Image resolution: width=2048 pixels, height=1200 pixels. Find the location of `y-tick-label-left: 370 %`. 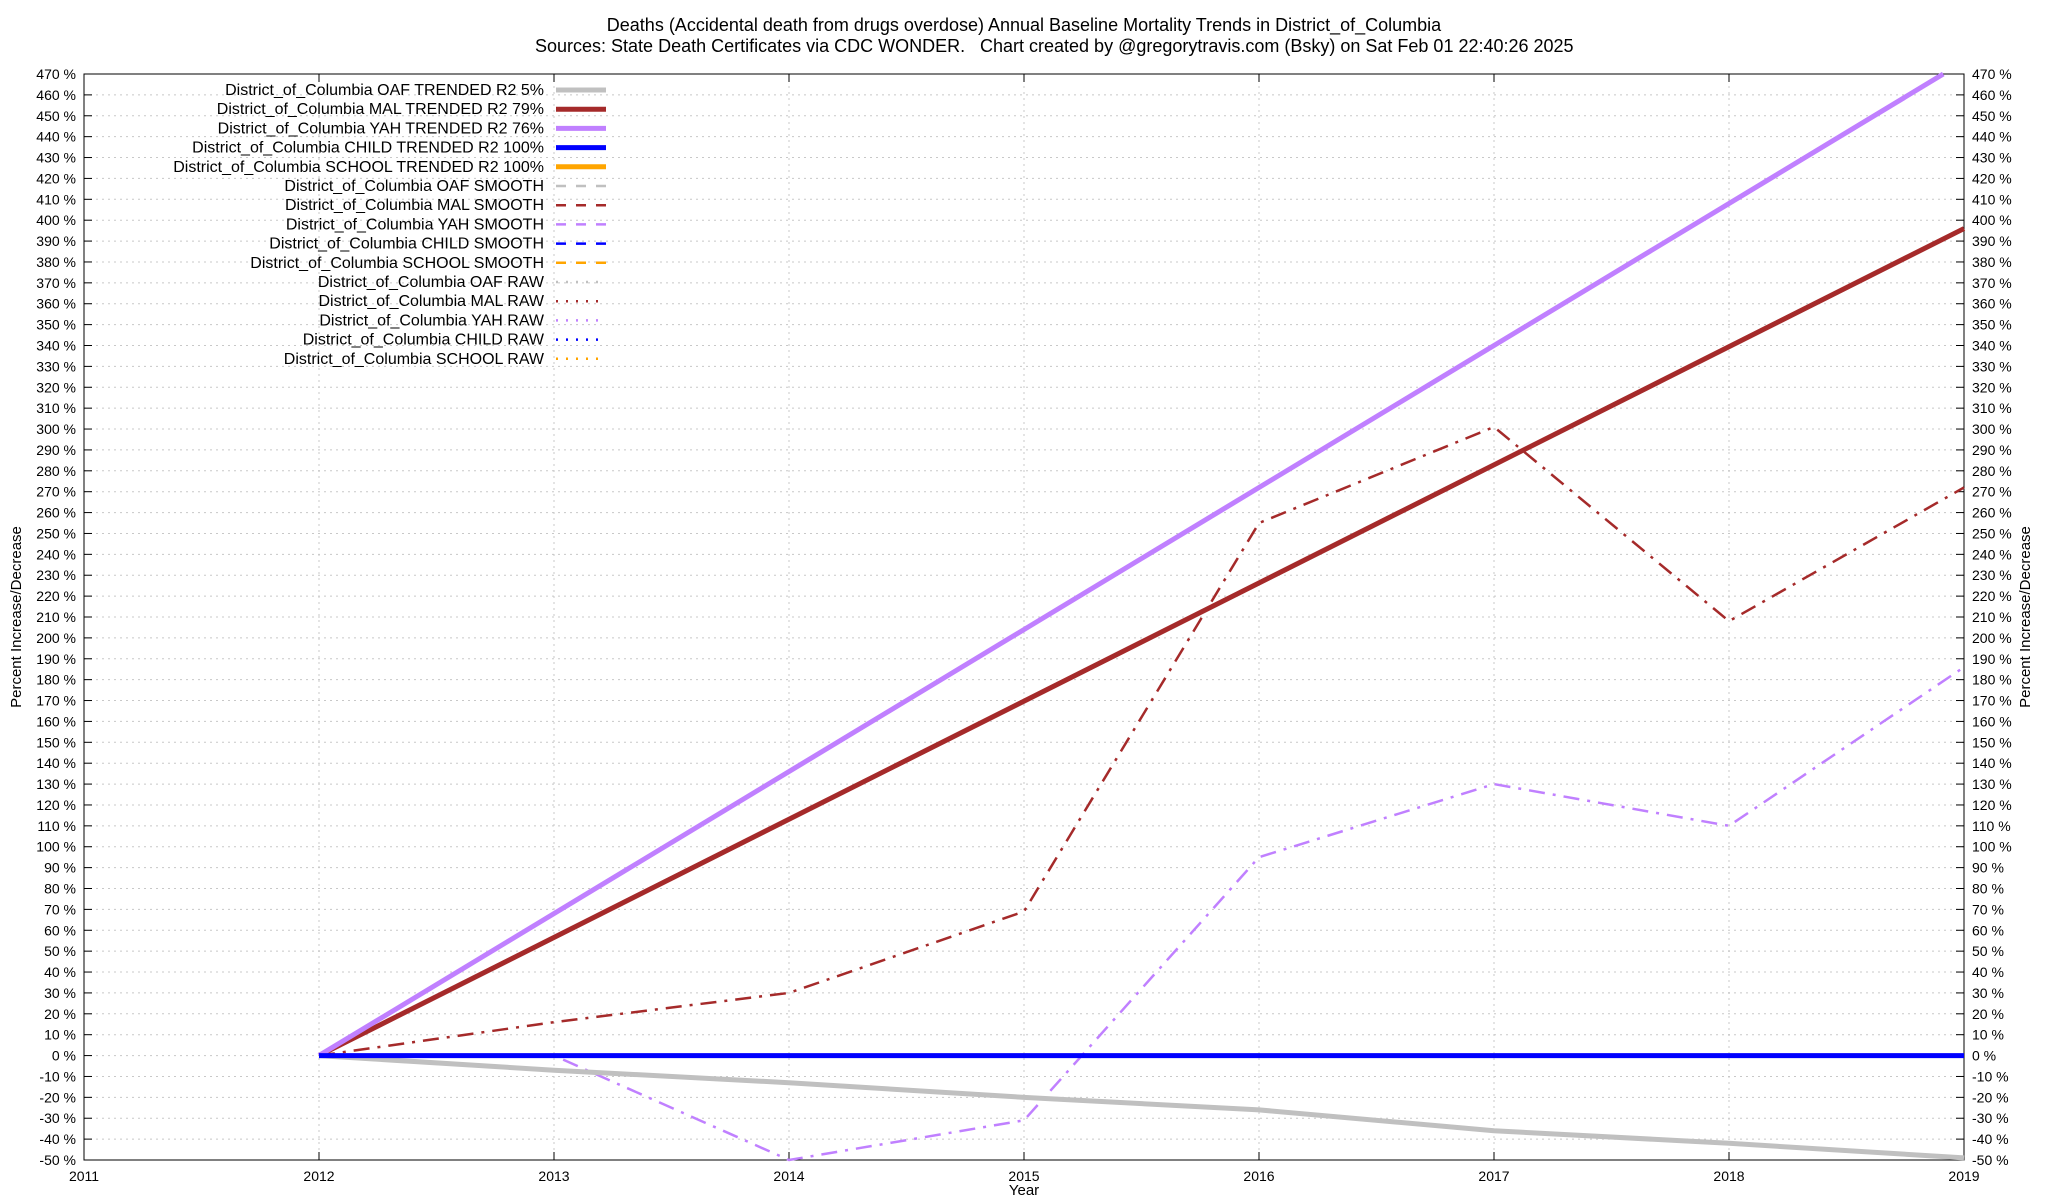

y-tick-label-left: 370 % is located at coordinates (56, 283).